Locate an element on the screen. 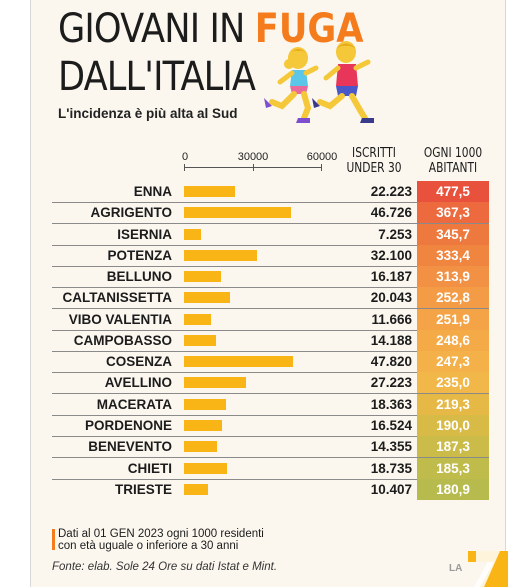 The height and width of the screenshot is (587, 517). row-label: CHIETI is located at coordinates (149, 468).